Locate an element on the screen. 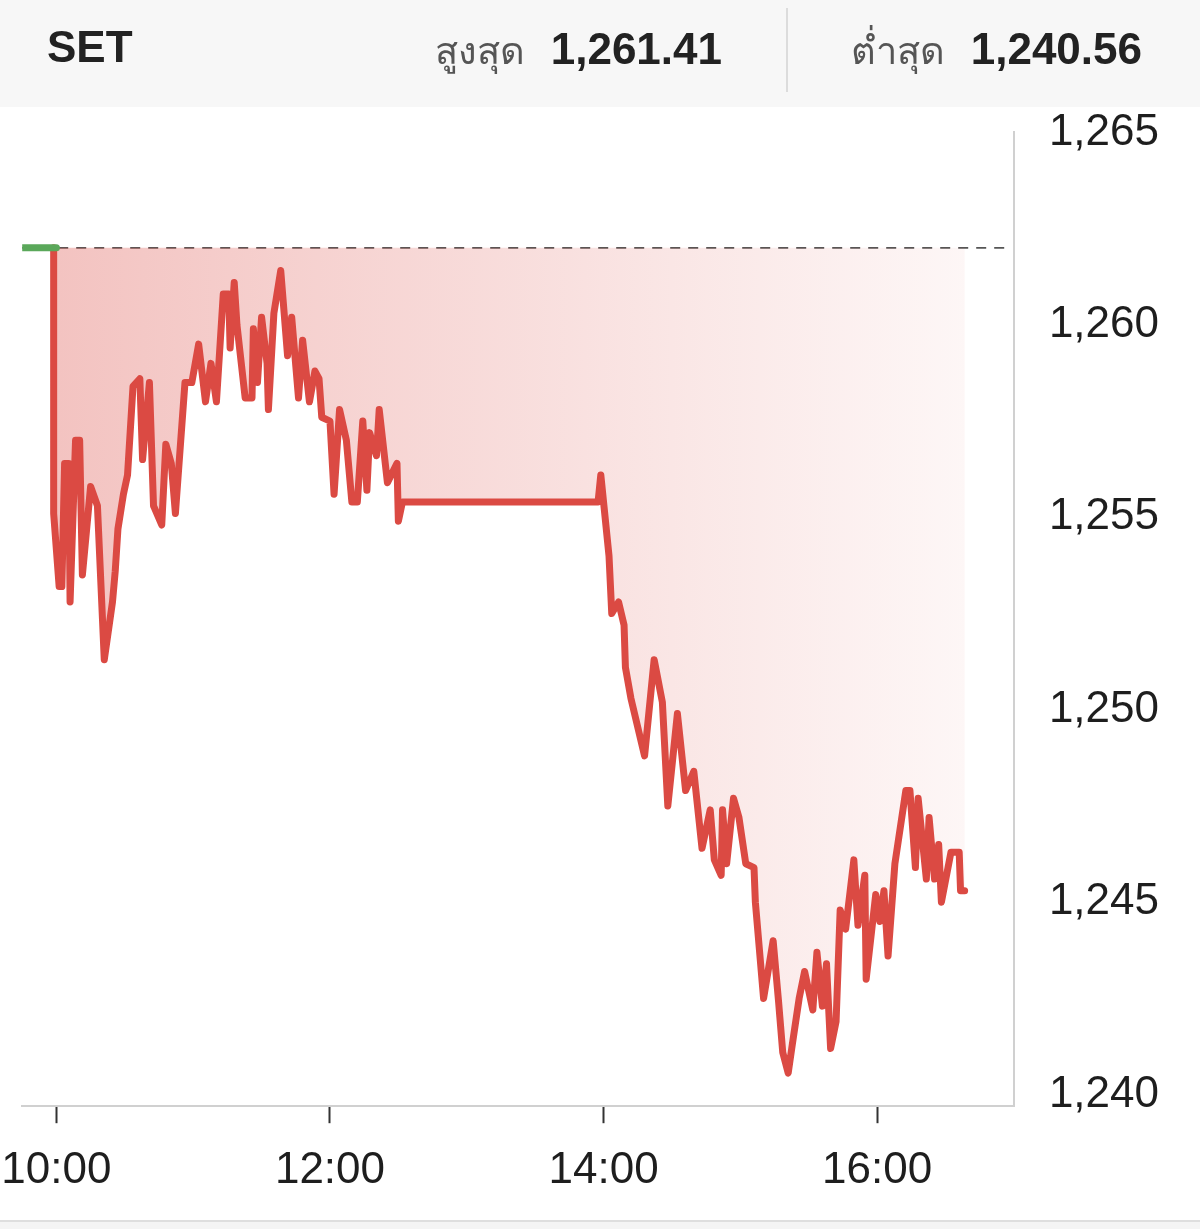  x-tick-label: 14:00 is located at coordinates (603, 1167).